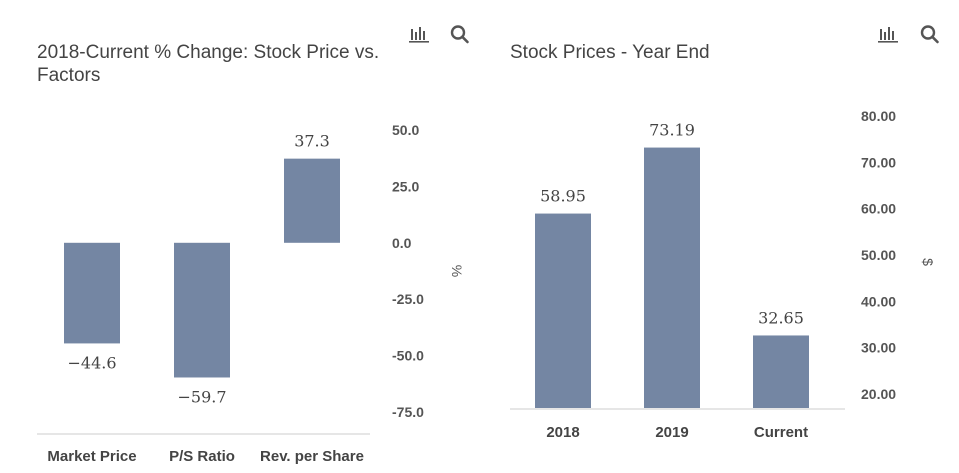  What do you see at coordinates (878, 255) in the screenshot?
I see `y-tick-label-3: 50.00` at bounding box center [878, 255].